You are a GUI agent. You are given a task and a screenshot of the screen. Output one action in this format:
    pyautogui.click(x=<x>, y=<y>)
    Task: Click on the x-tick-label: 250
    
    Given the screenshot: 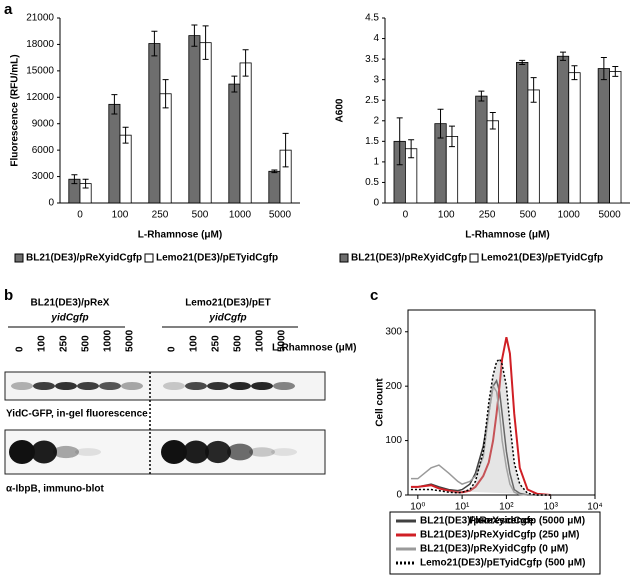 What is the action you would take?
    pyautogui.click(x=160, y=215)
    